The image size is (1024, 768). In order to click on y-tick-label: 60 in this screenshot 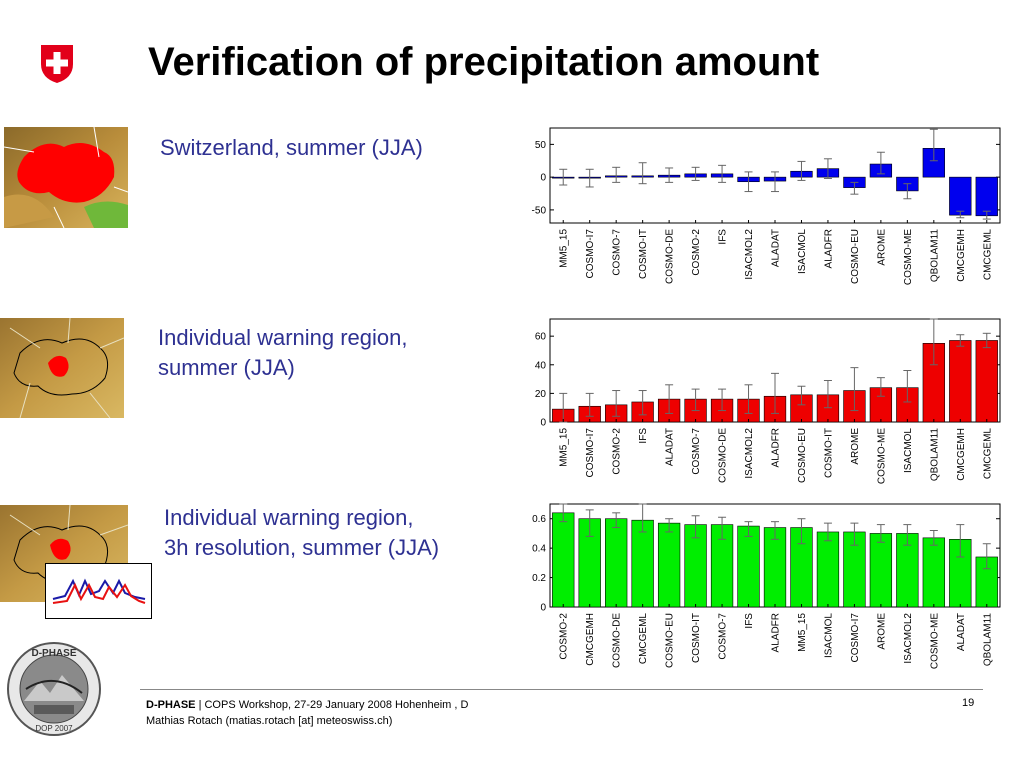, I will do `click(541, 337)`.